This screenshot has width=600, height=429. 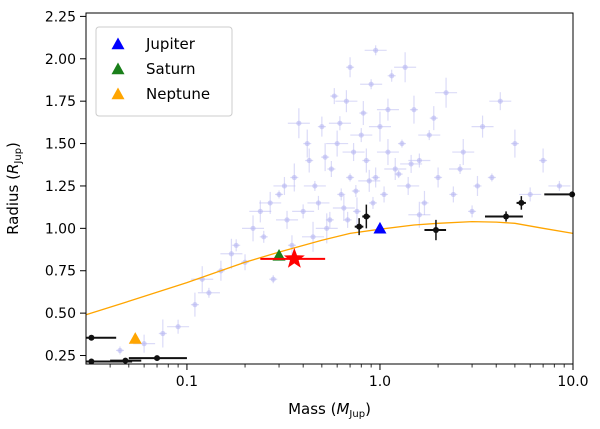 I want to click on y-tick-label: 1.50, so click(x=60, y=145).